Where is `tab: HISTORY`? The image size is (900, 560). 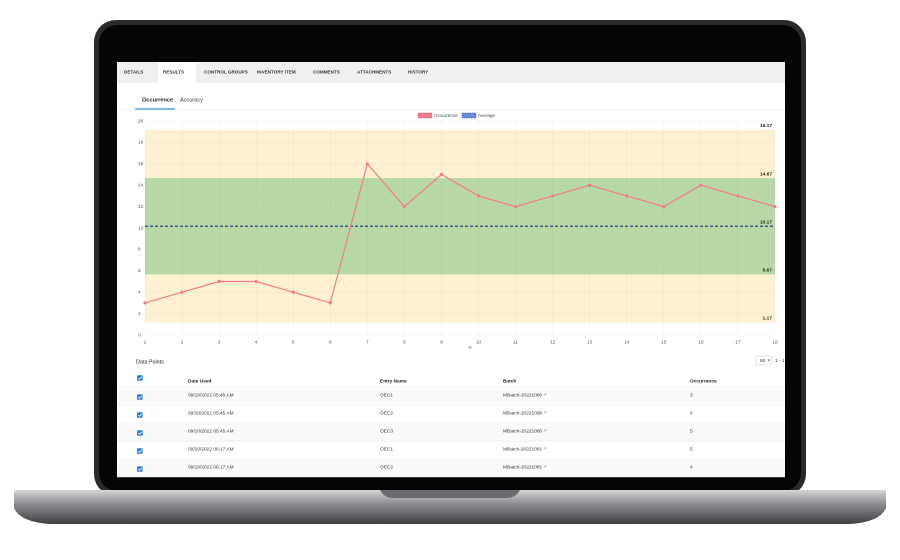 tab: HISTORY is located at coordinates (418, 72).